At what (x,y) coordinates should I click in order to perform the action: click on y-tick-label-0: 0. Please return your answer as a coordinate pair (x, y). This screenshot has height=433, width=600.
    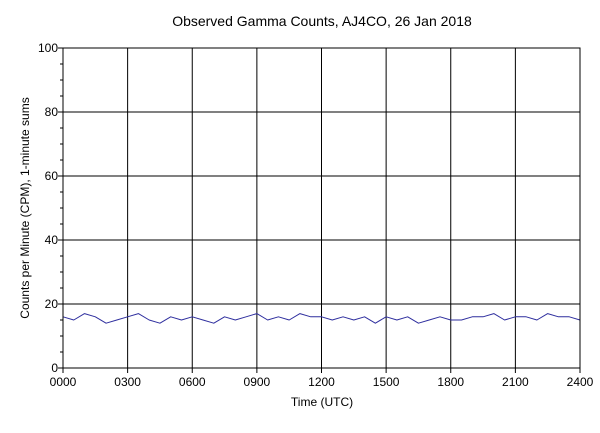
    Looking at the image, I should click on (54, 368).